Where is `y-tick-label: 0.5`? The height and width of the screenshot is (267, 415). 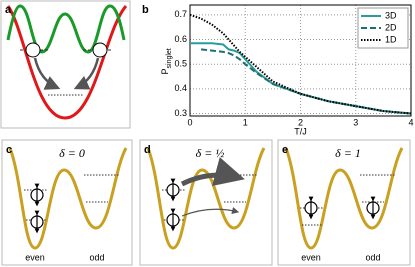 y-tick-label: 0.5 is located at coordinates (180, 64).